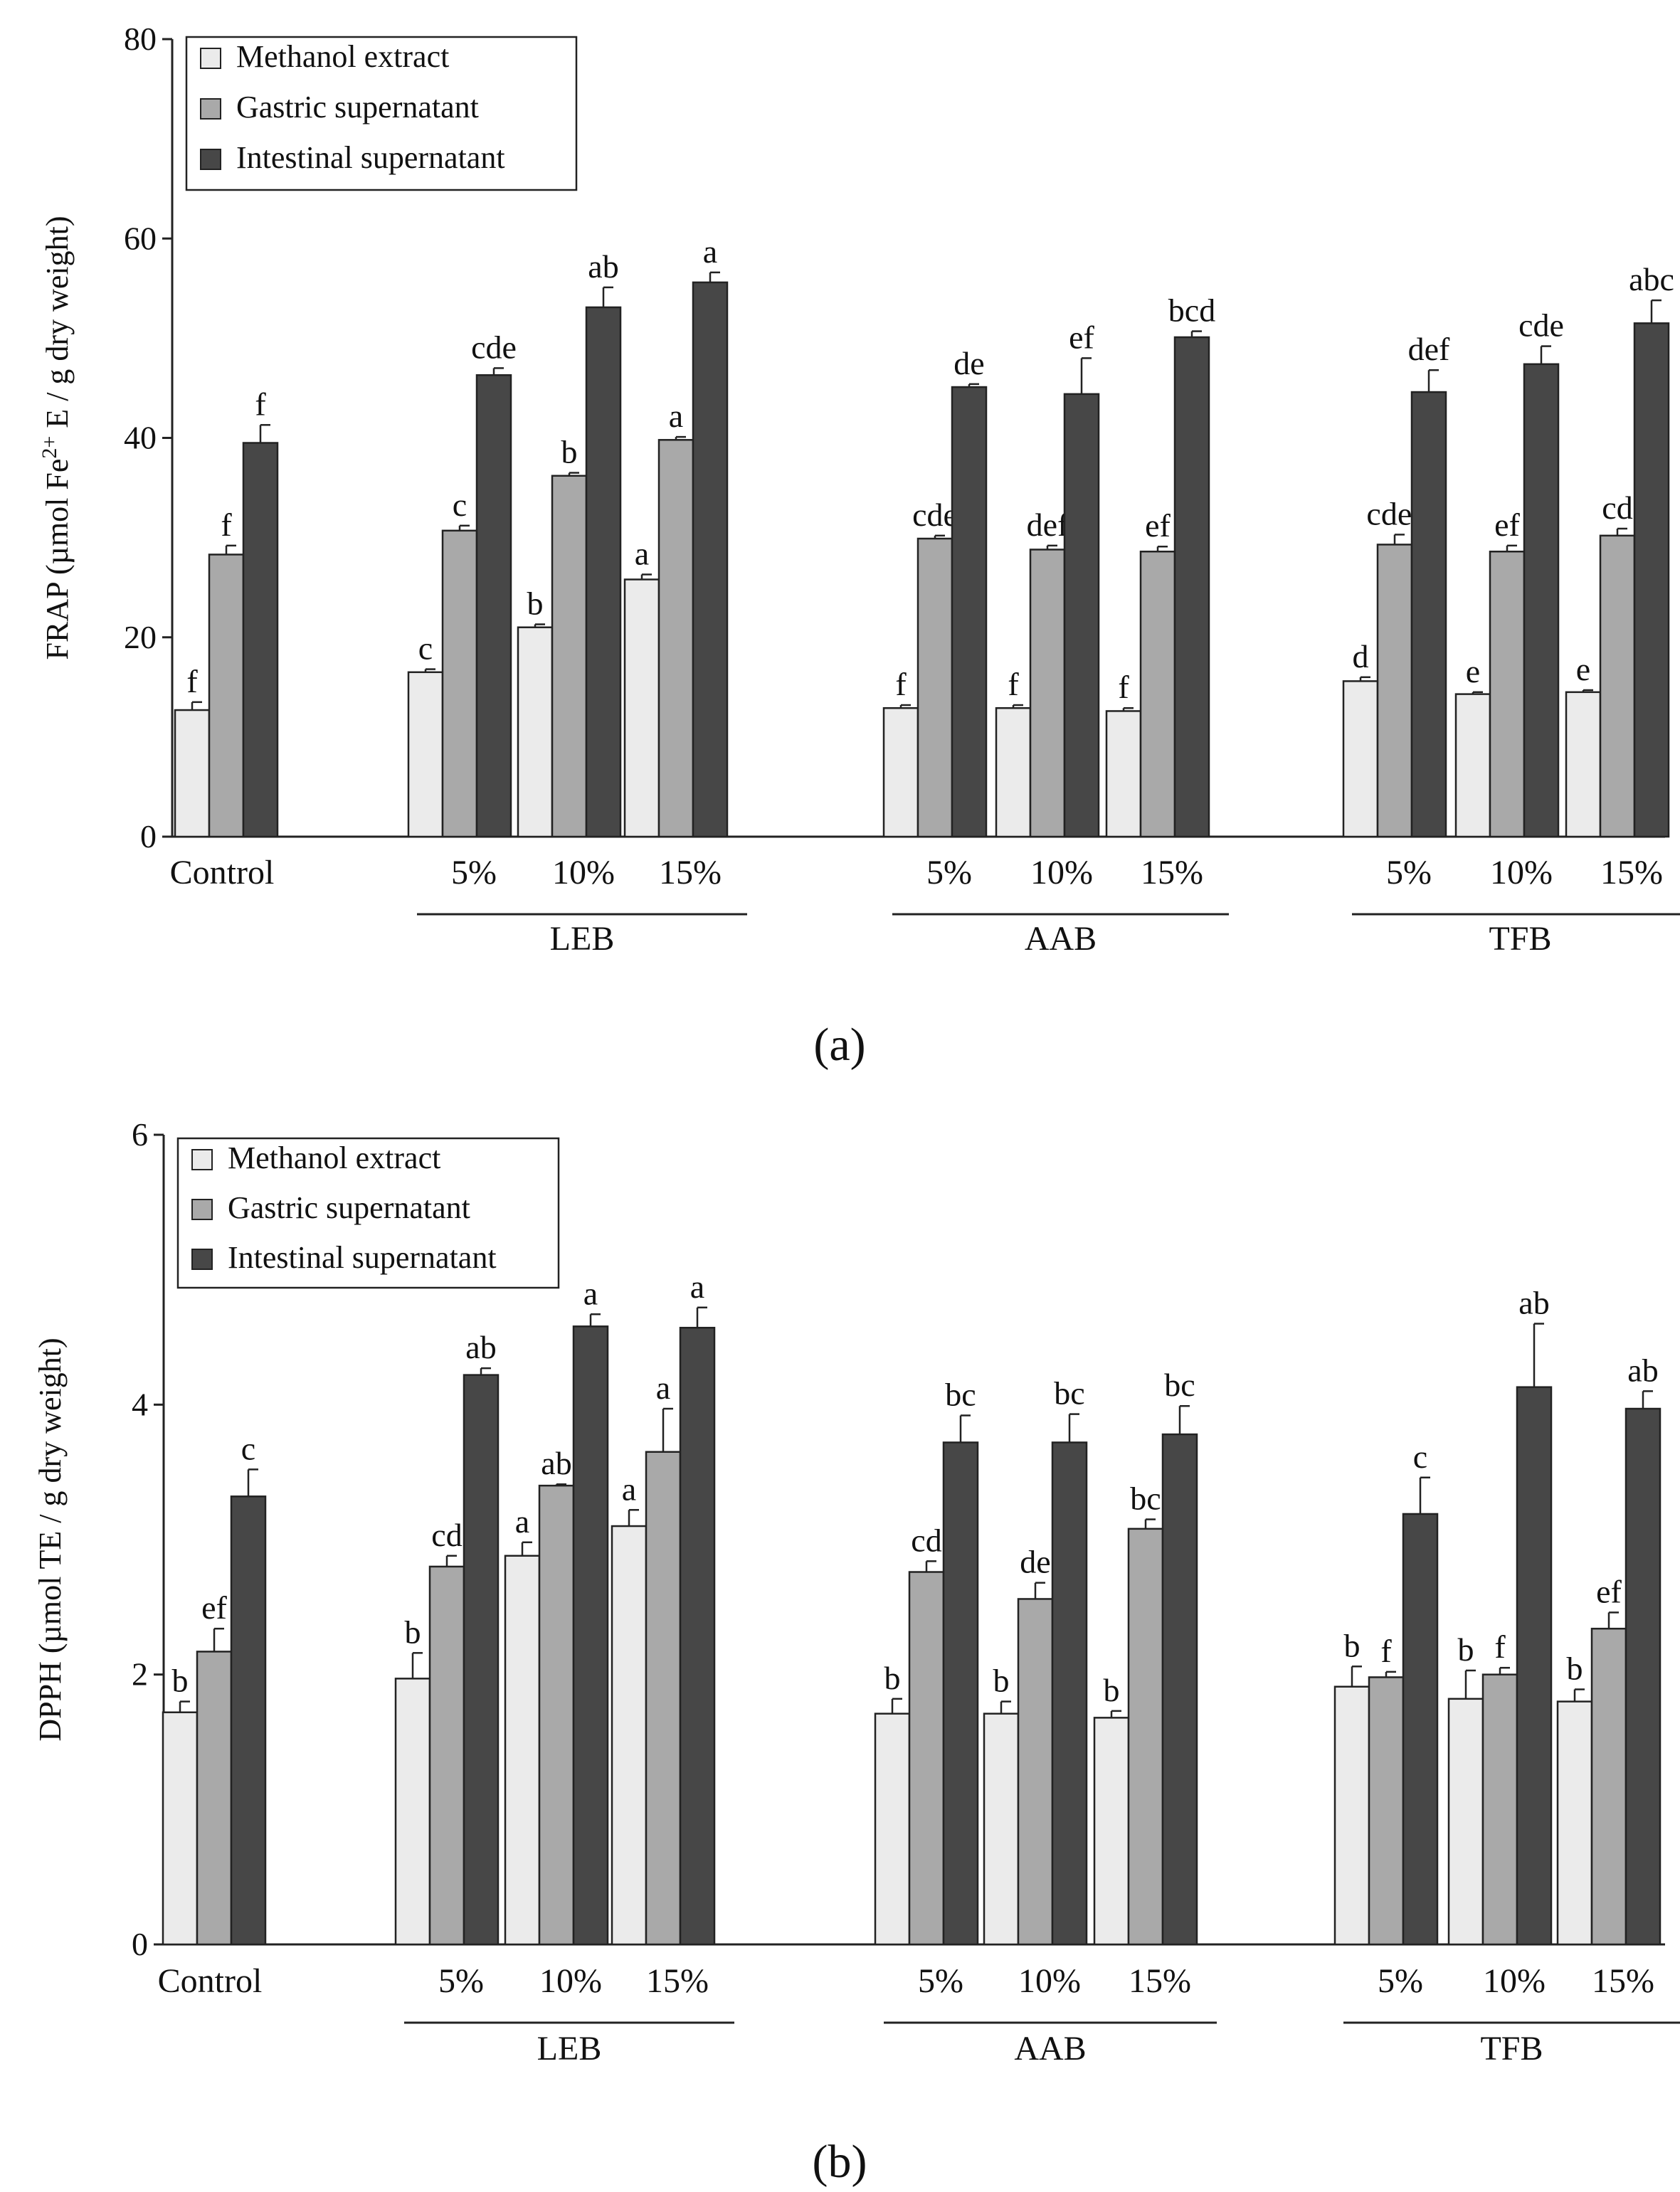  Describe the element at coordinates (56, 438) in the screenshot. I see `y-axis-label-a: FRAP (µmol Fe2+ E / g dry weight)` at that location.